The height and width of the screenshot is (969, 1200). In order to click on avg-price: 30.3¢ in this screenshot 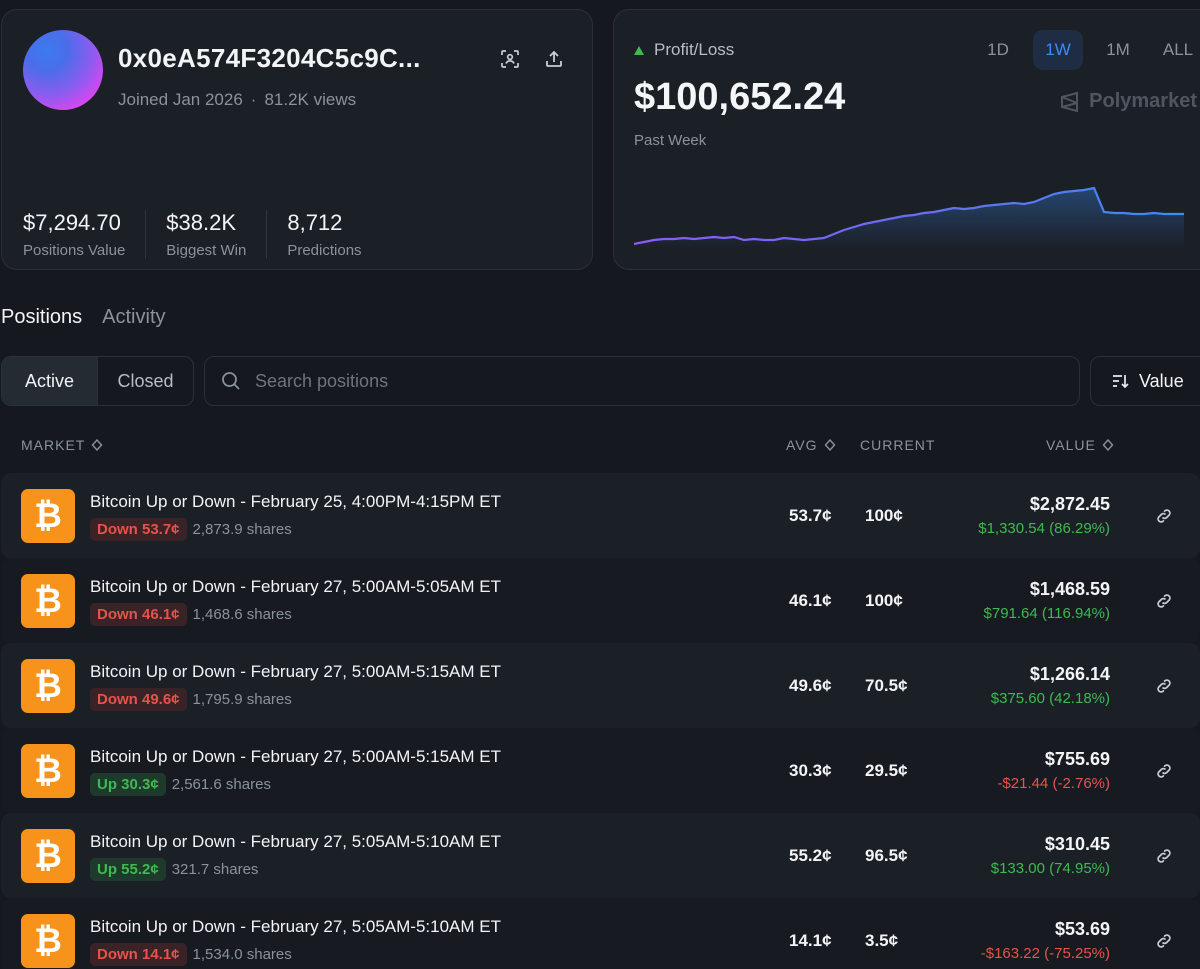, I will do `click(810, 770)`.